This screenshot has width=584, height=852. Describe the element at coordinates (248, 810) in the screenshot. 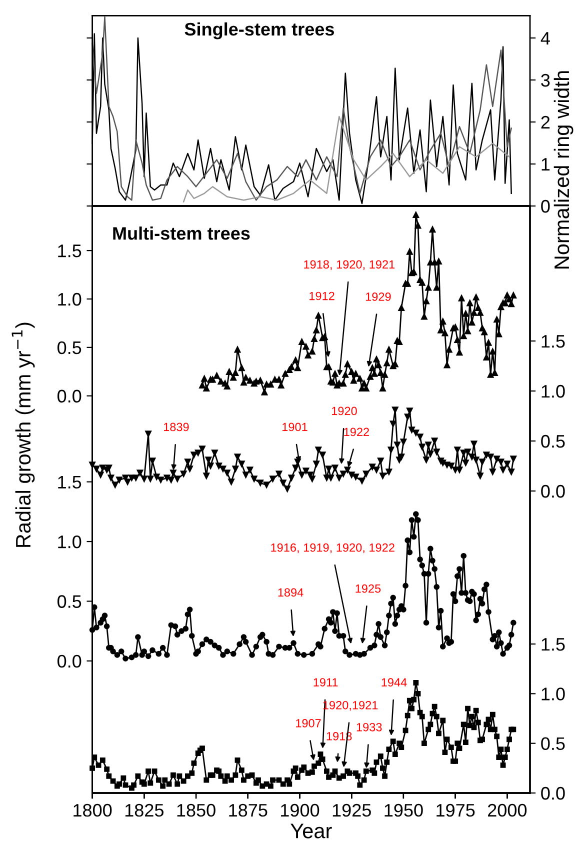

I see `x-tick-label: 1875` at that location.